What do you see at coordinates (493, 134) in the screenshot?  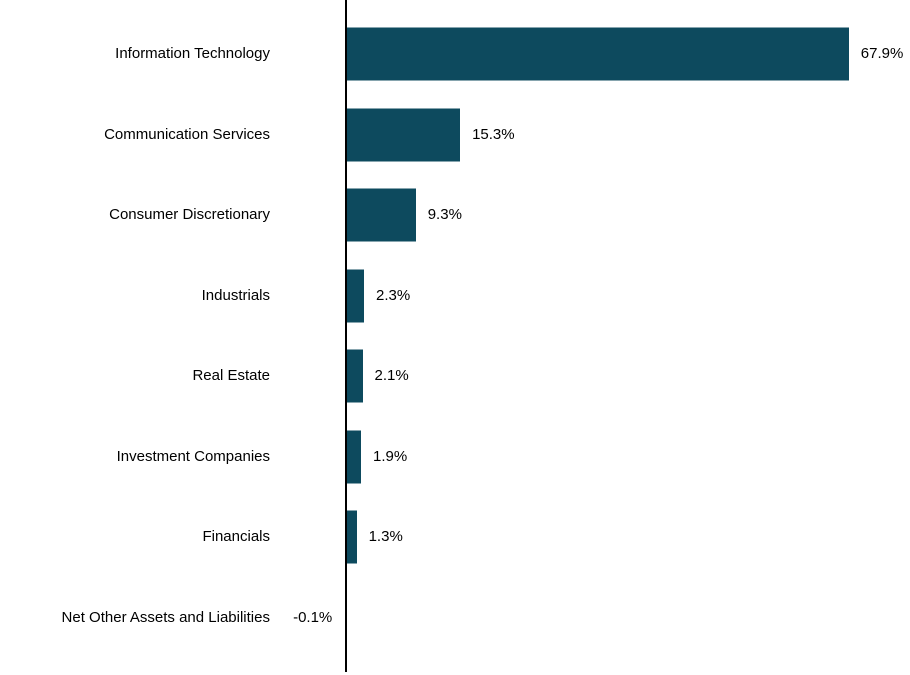 I see `value-label: 15.3%` at bounding box center [493, 134].